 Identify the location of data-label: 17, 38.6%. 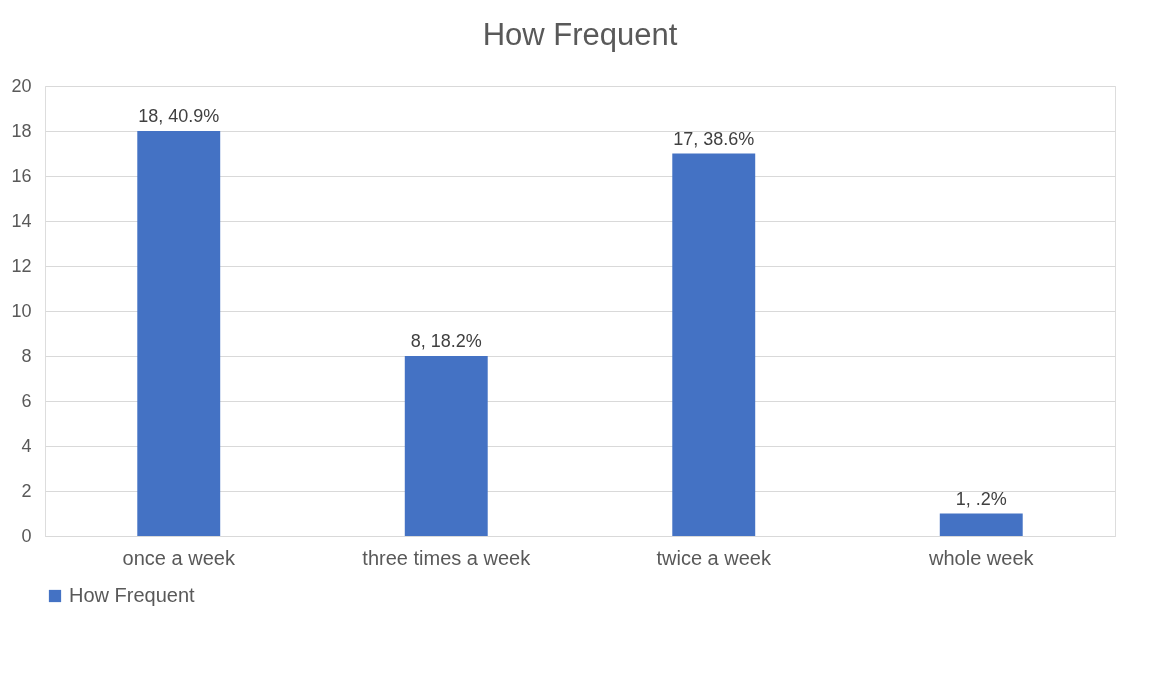
(714, 138).